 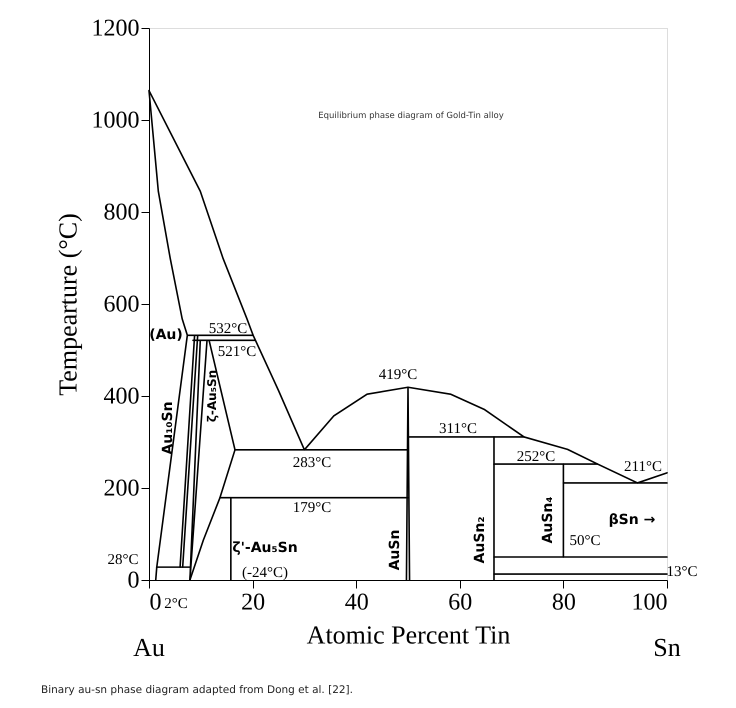 I want to click on annotation: 283°C, so click(x=312, y=463).